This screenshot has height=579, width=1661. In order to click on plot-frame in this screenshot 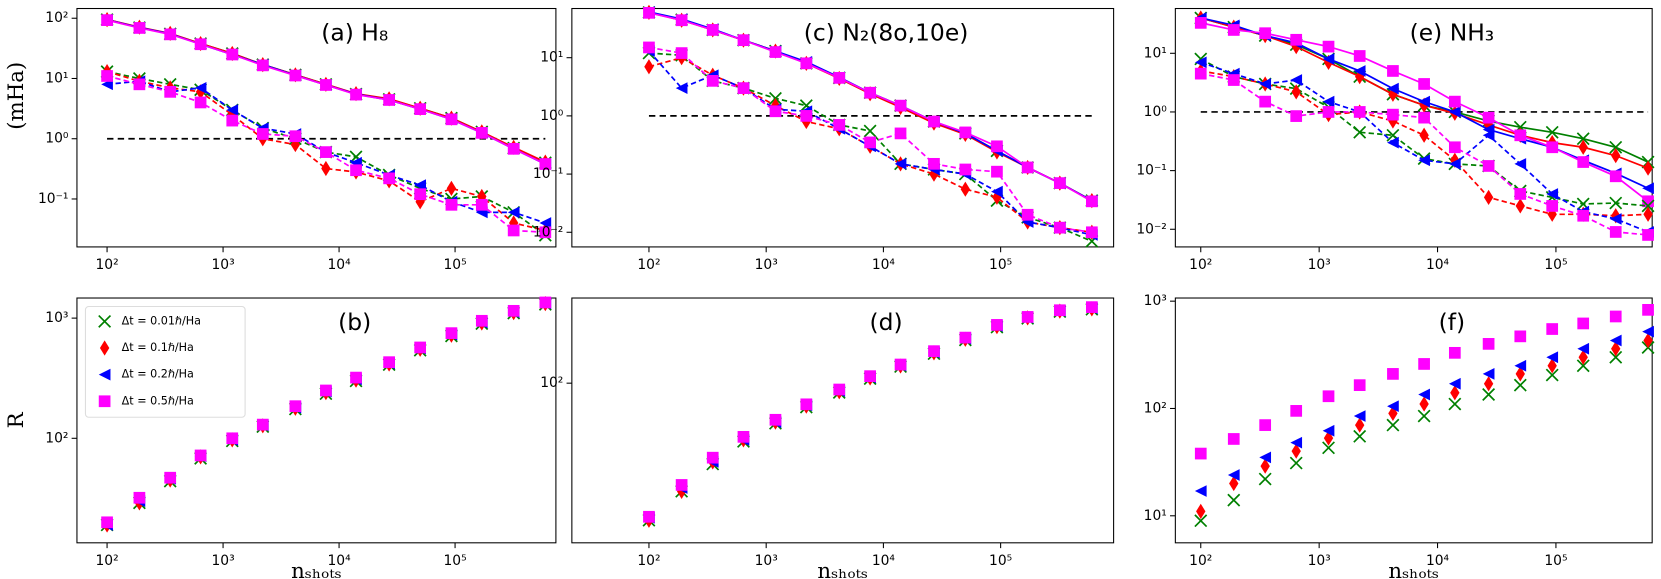, I will do `click(316, 127)`.